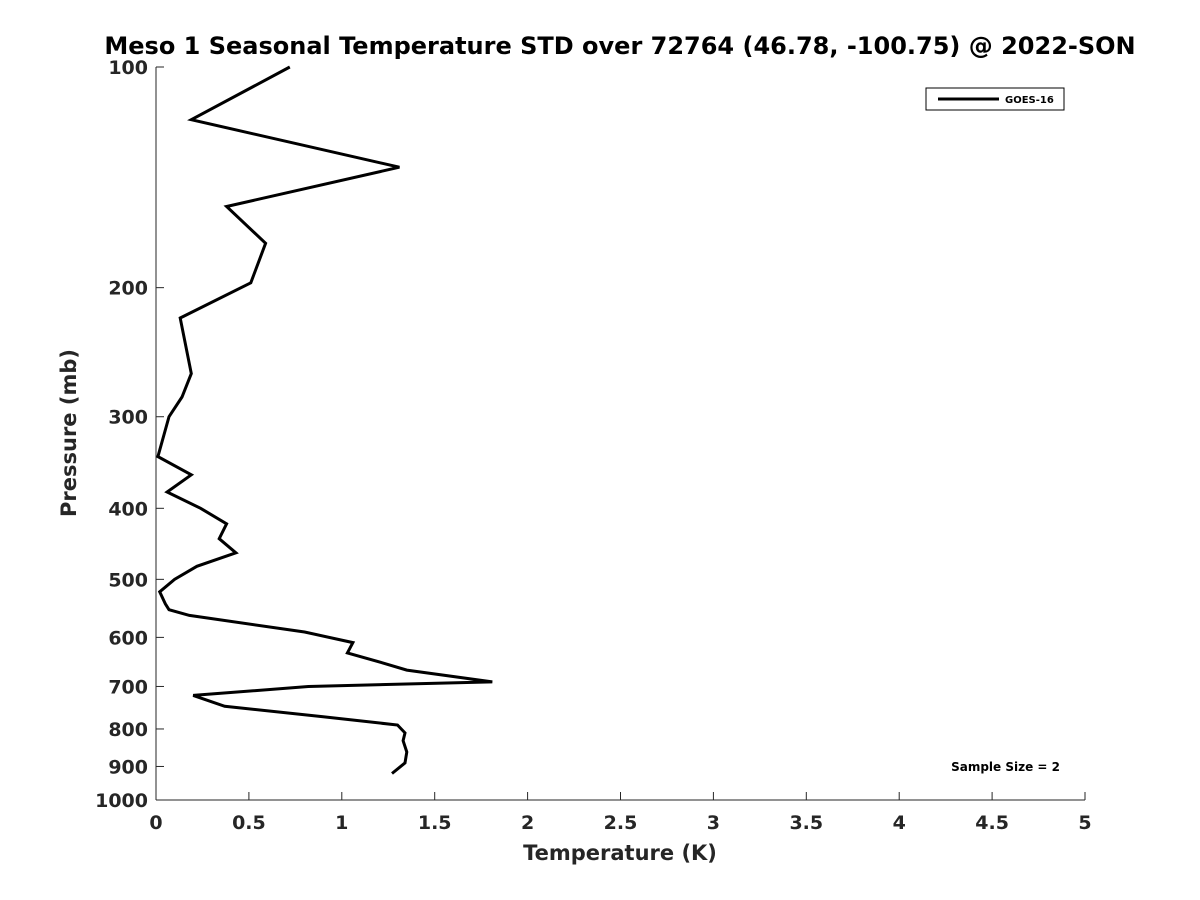  I want to click on x-tick-label: 2.5, so click(621, 823).